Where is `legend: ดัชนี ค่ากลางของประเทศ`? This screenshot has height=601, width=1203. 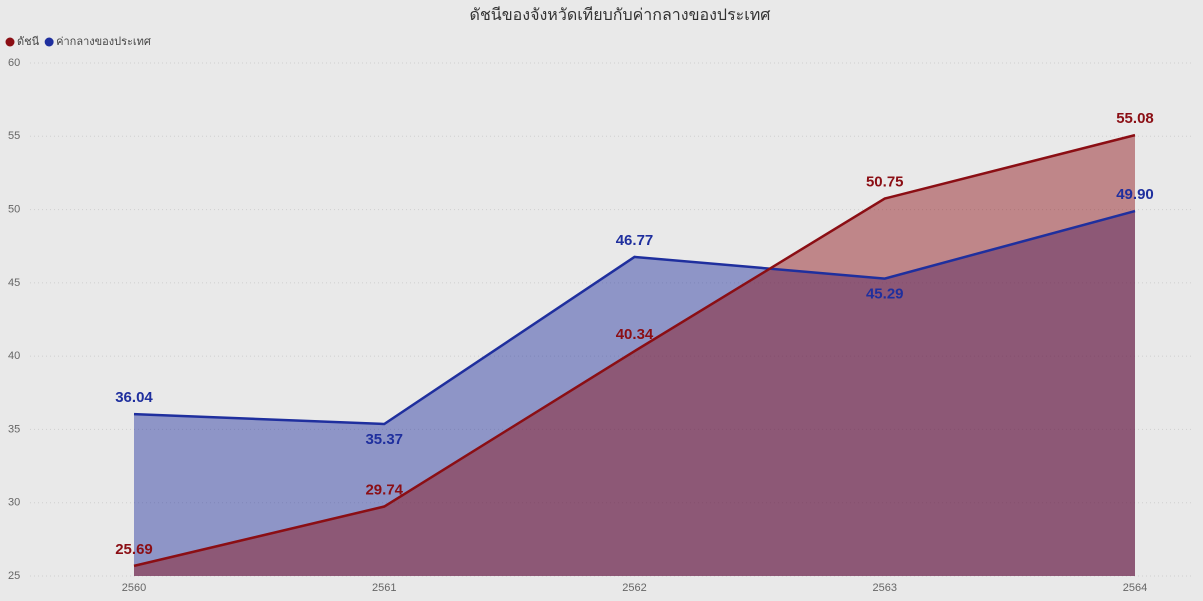
legend: ดัชนี ค่ากลางของประเทศ is located at coordinates (78, 41).